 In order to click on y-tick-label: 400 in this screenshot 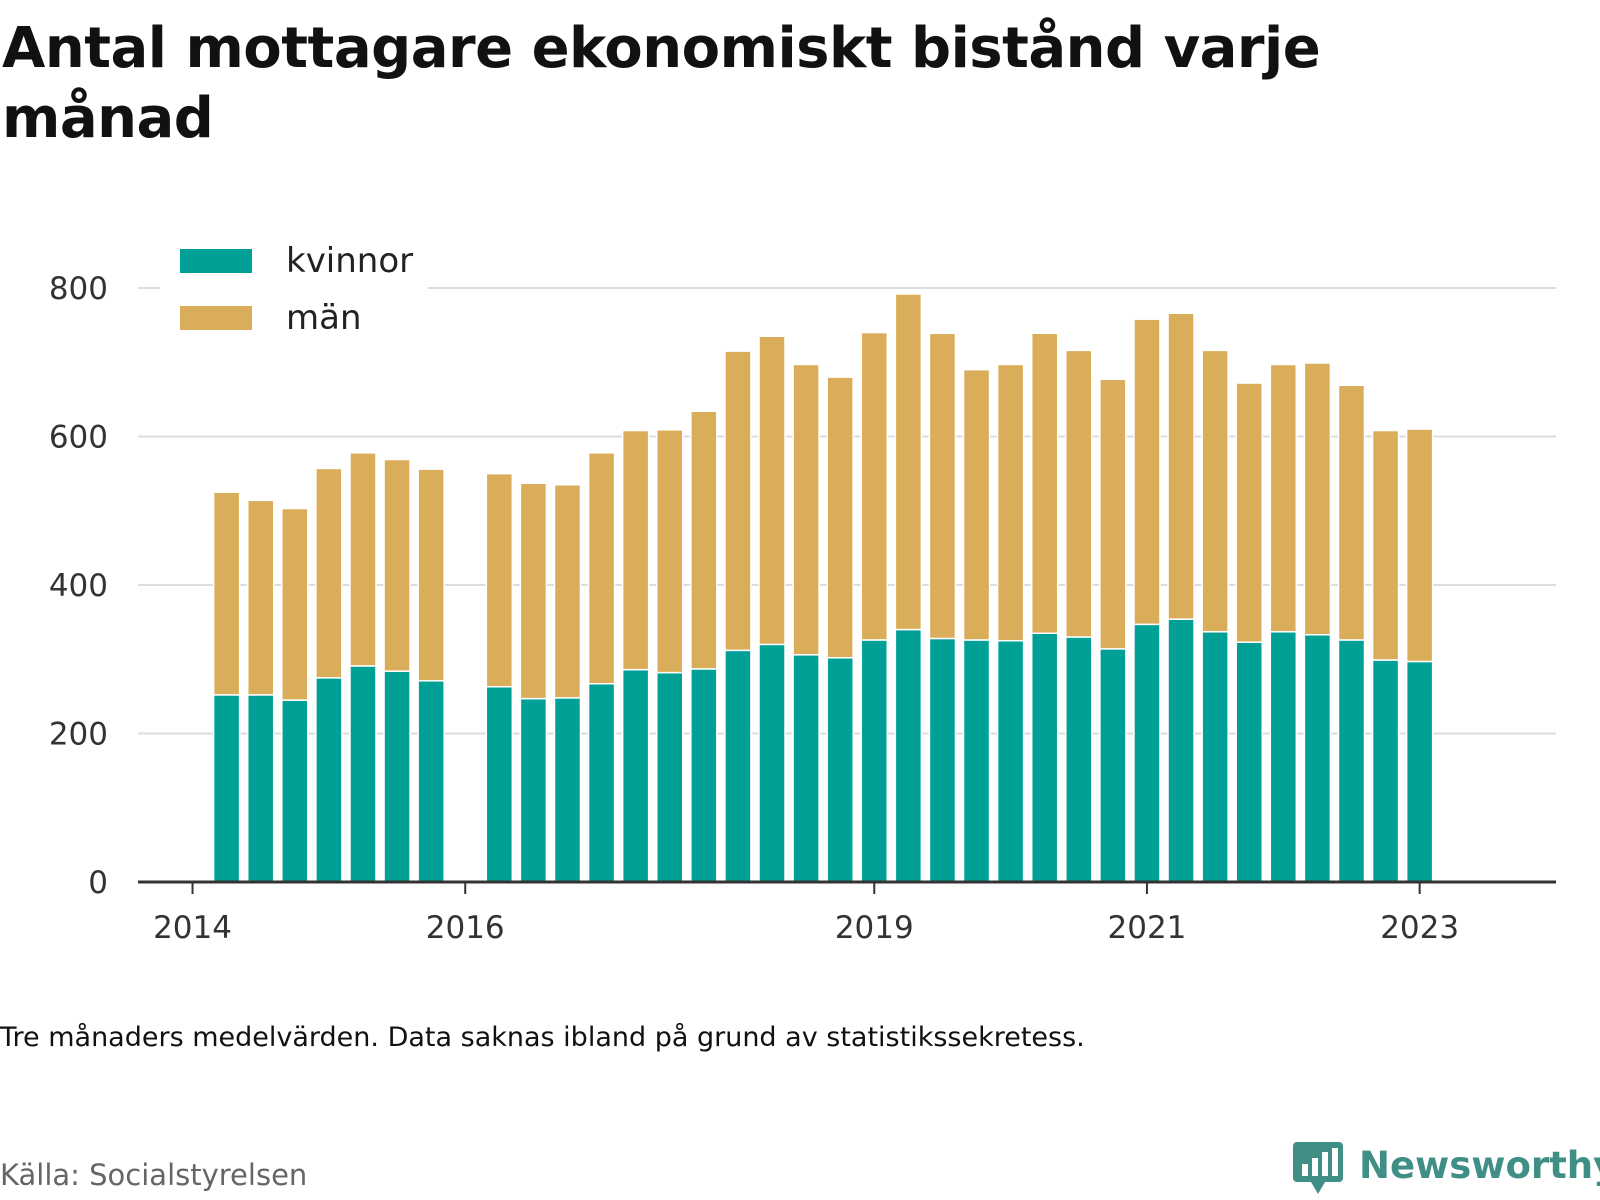, I will do `click(78, 586)`.